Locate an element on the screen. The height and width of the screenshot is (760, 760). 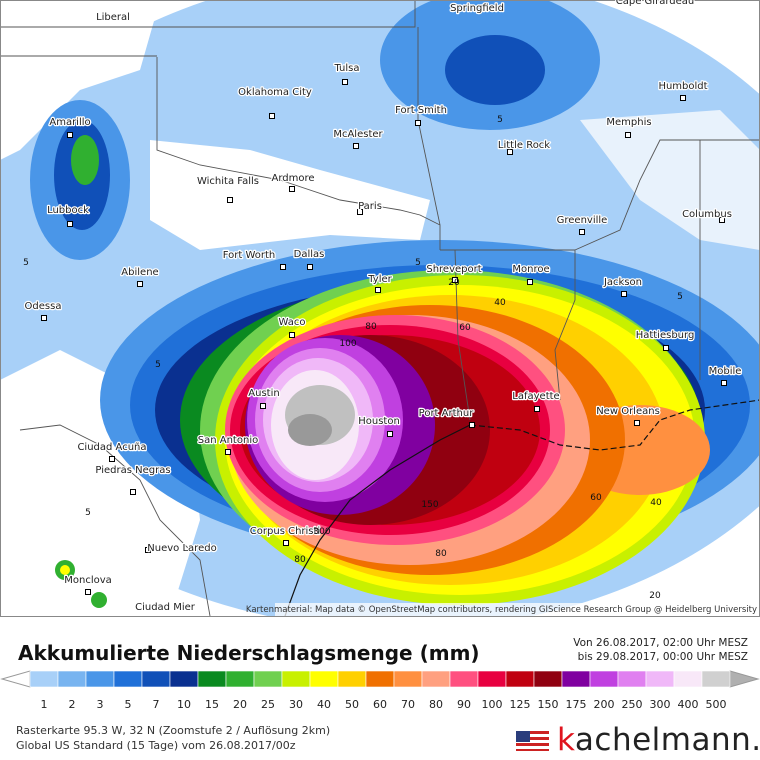
city-label: Humboldt is located at coordinates (682, 86).